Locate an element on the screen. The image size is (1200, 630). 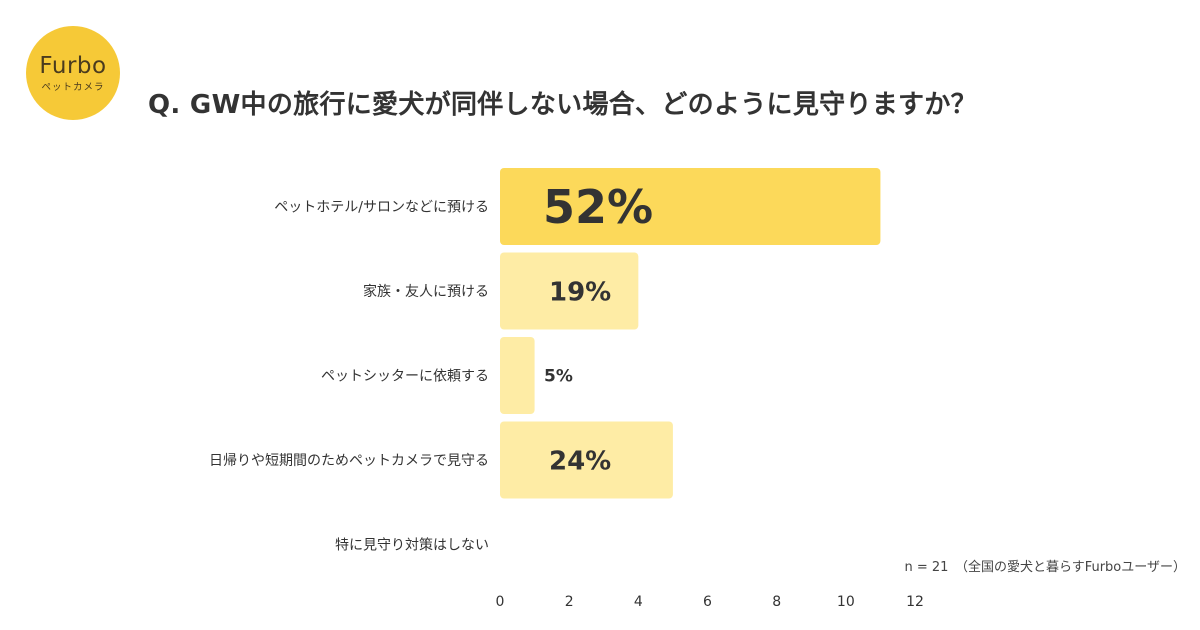
x-tick-label: 6 is located at coordinates (707, 602).